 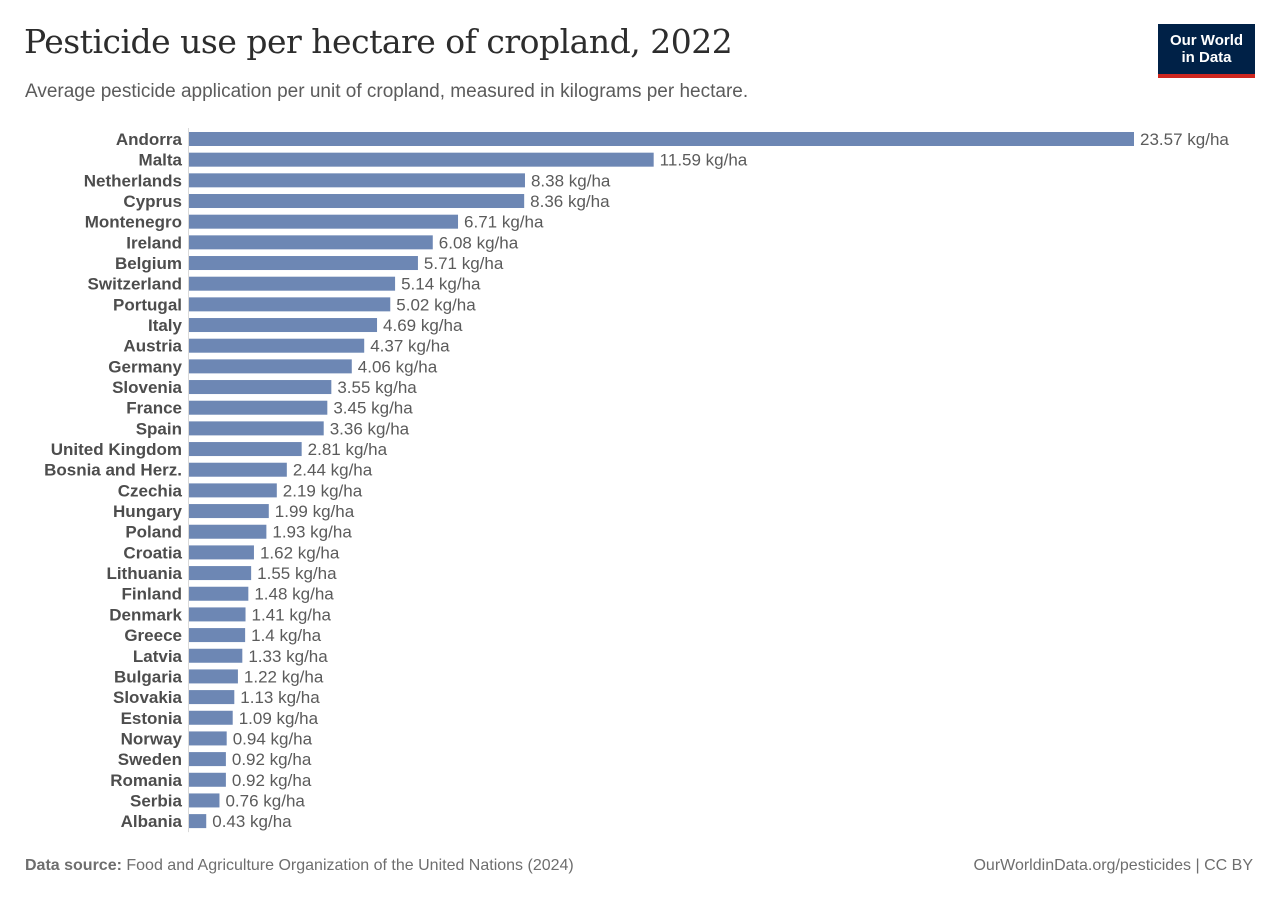 What do you see at coordinates (161, 160) in the screenshot?
I see `category-label: Malta` at bounding box center [161, 160].